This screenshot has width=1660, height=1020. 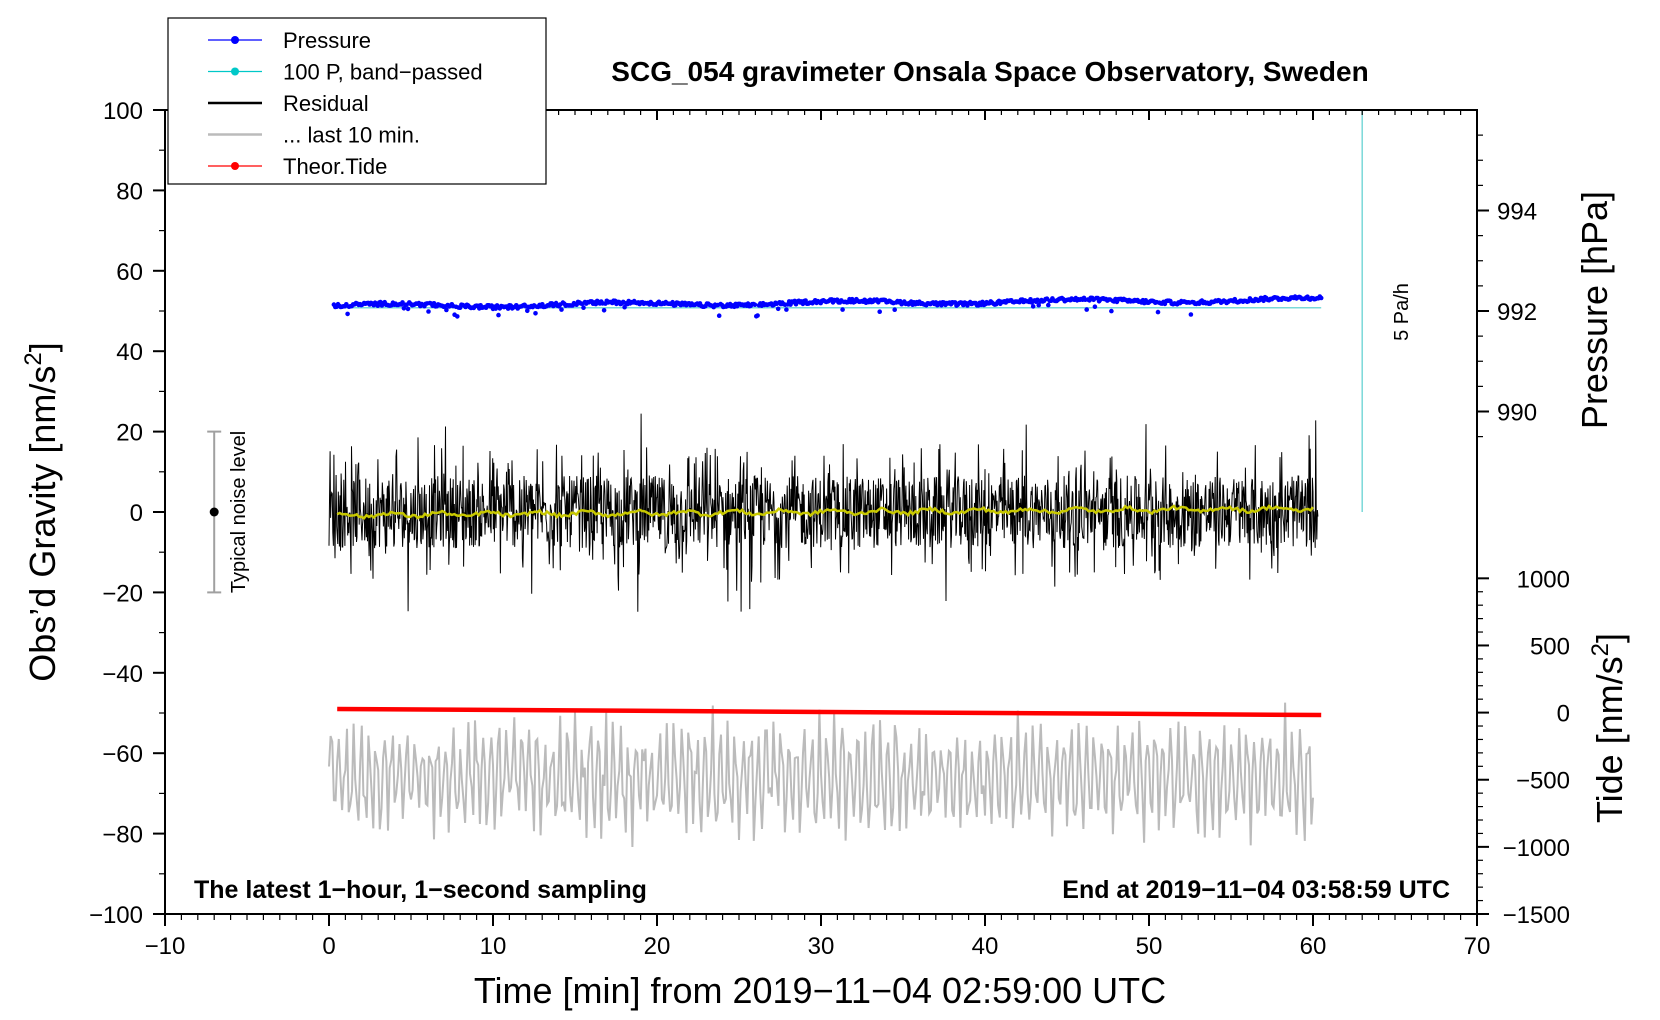 I want to click on pressure-tick-label: 994, so click(x=1517, y=212).